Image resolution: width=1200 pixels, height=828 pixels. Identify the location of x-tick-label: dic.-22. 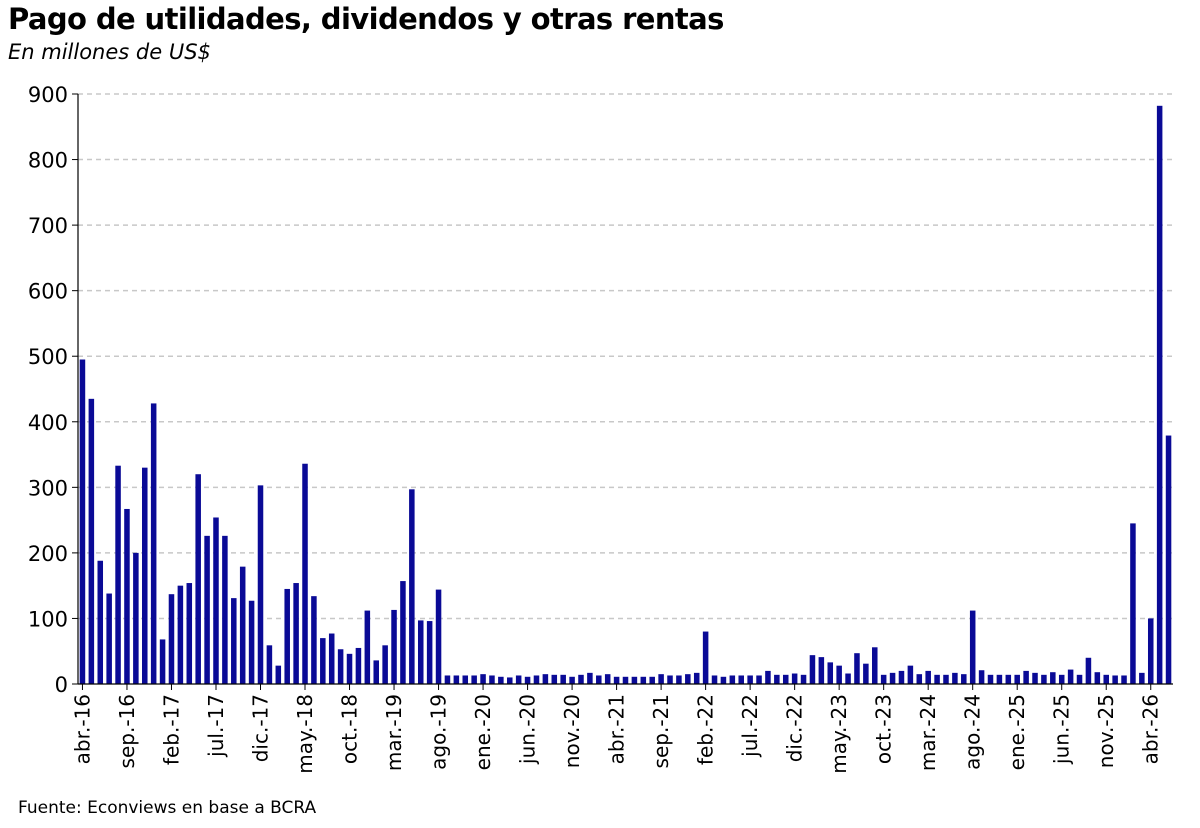
(795, 728).